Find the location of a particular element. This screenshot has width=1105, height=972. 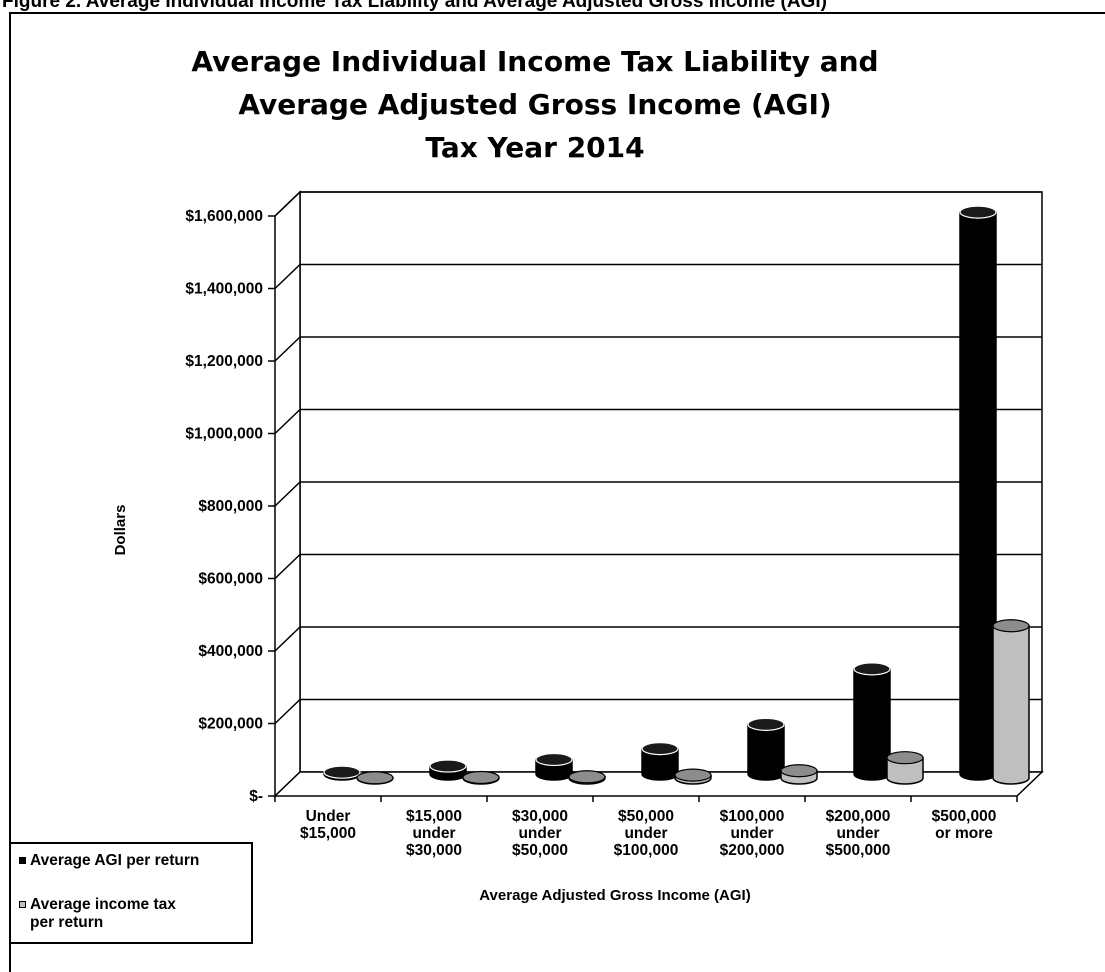

legend-label-agi: Average AGI per return is located at coordinates (115, 860).